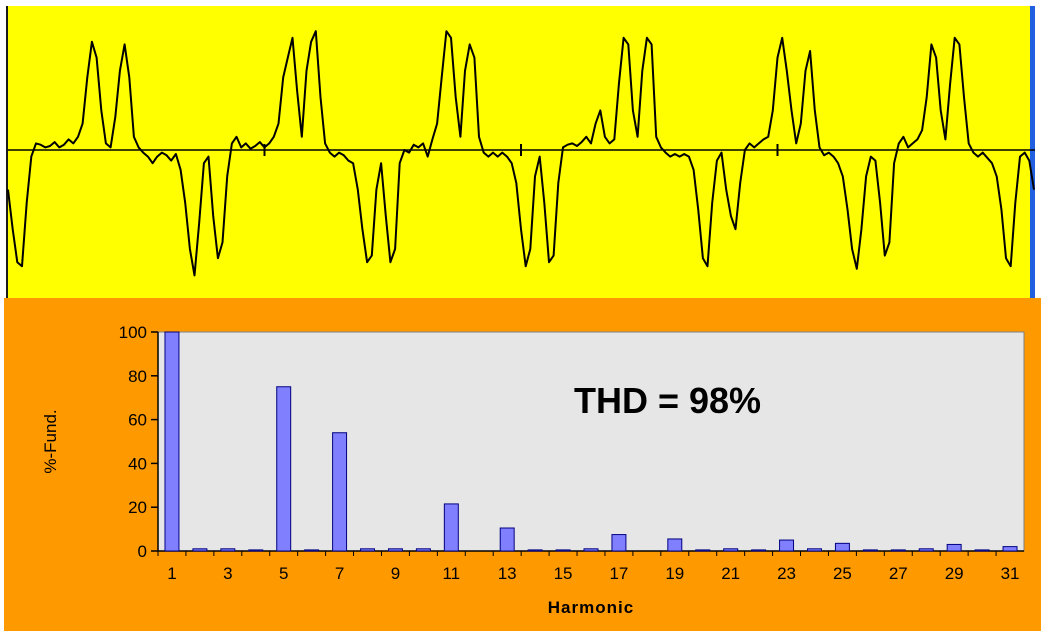  Describe the element at coordinates (954, 573) in the screenshot. I see `x-tick-label: 29` at that location.